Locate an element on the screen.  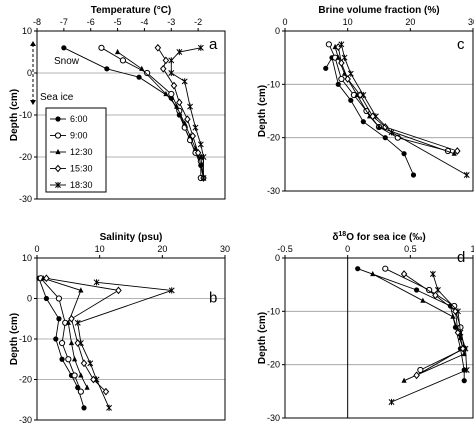
y-tick-label: -10 is located at coordinates (25, 339).